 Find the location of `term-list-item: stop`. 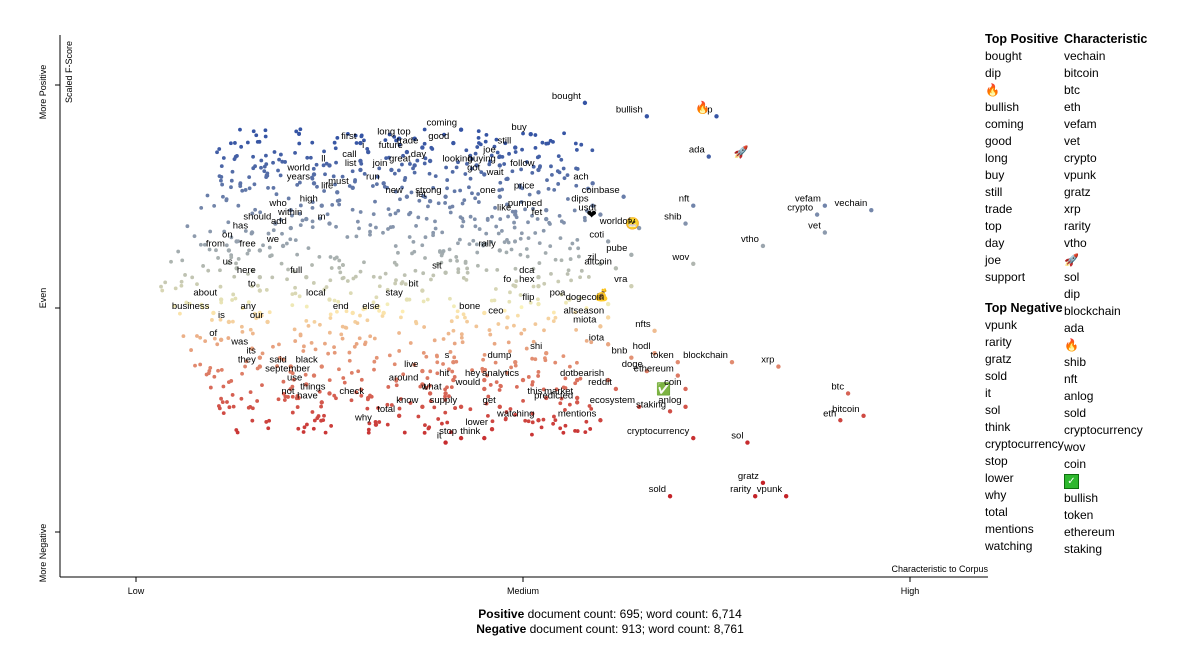

term-list-item: stop is located at coordinates (996, 461).